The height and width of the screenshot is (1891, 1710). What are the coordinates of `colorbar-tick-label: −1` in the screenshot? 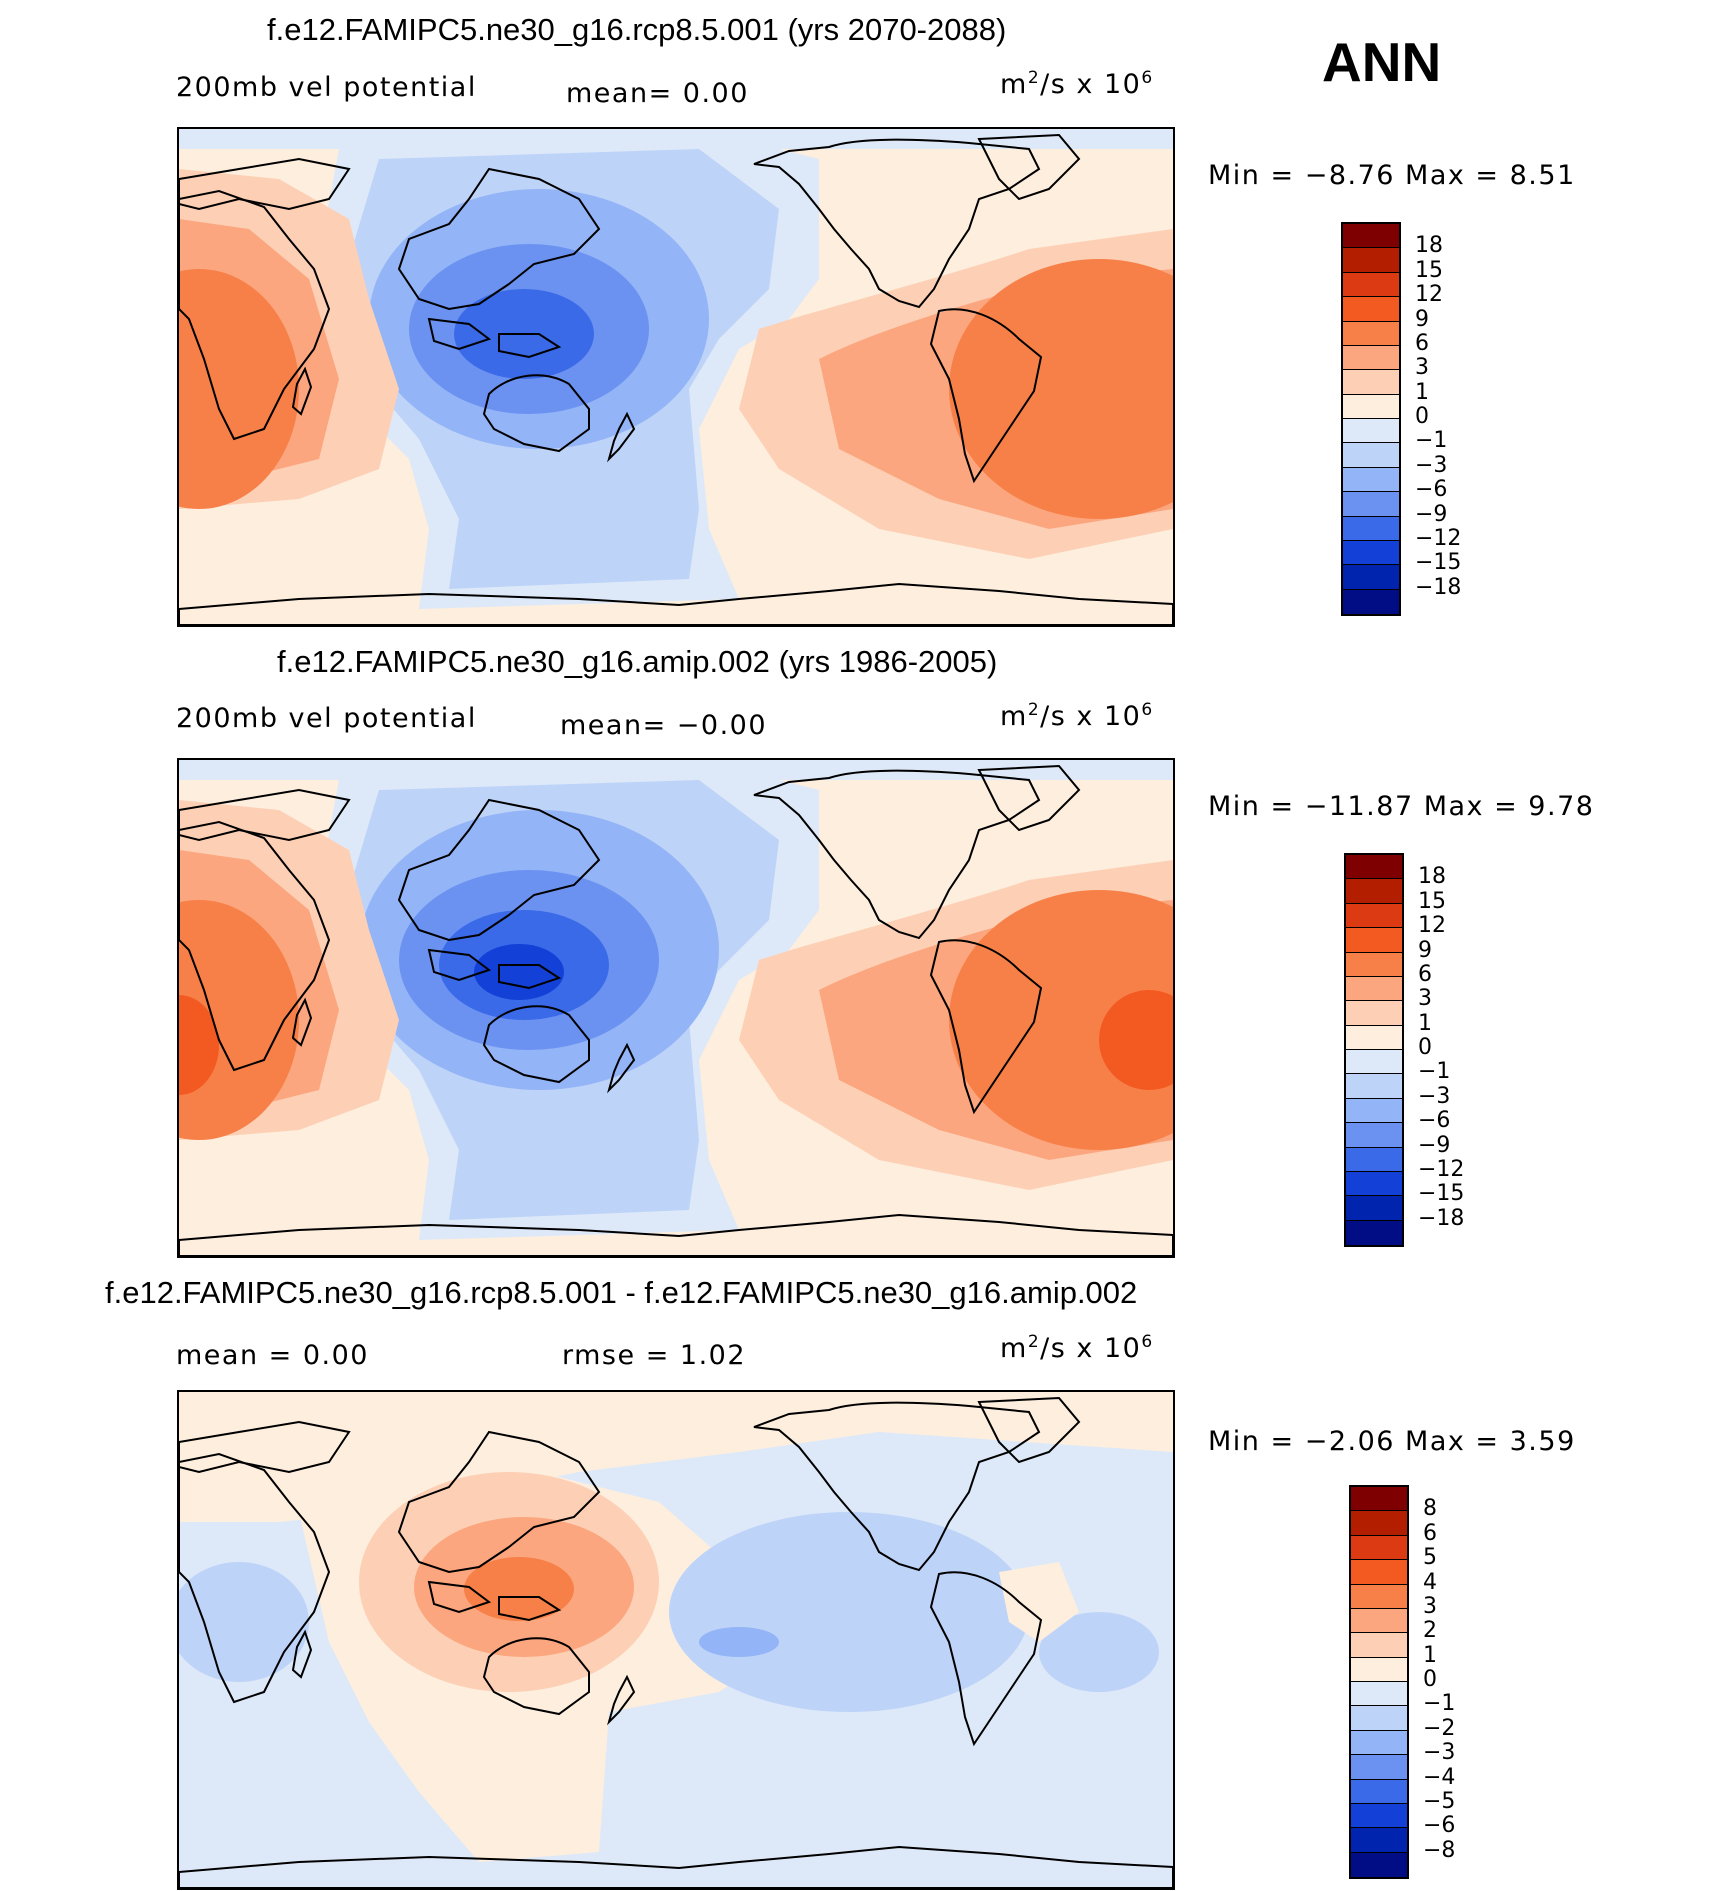 It's located at (1431, 441).